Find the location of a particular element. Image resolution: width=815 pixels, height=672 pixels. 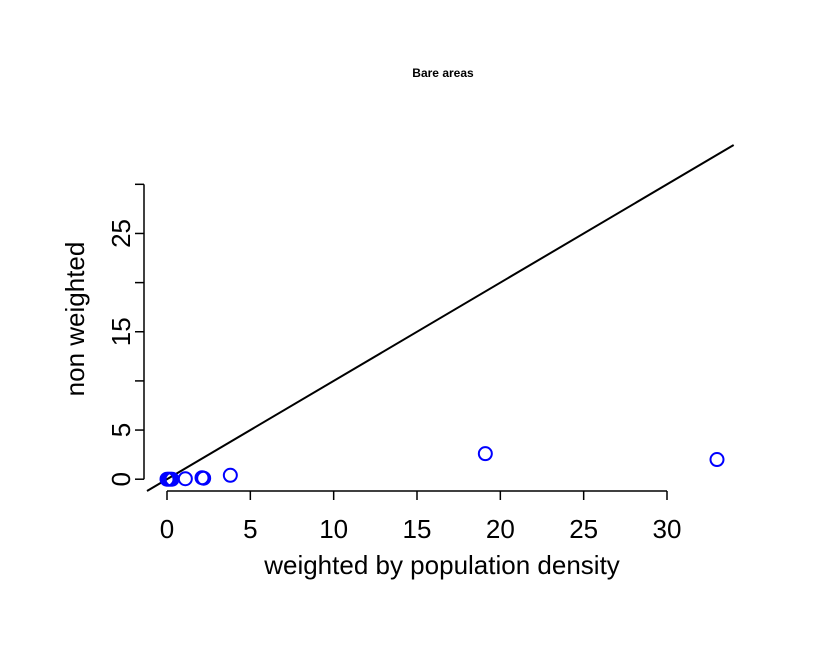

x-tick-label: 25 is located at coordinates (583, 529).